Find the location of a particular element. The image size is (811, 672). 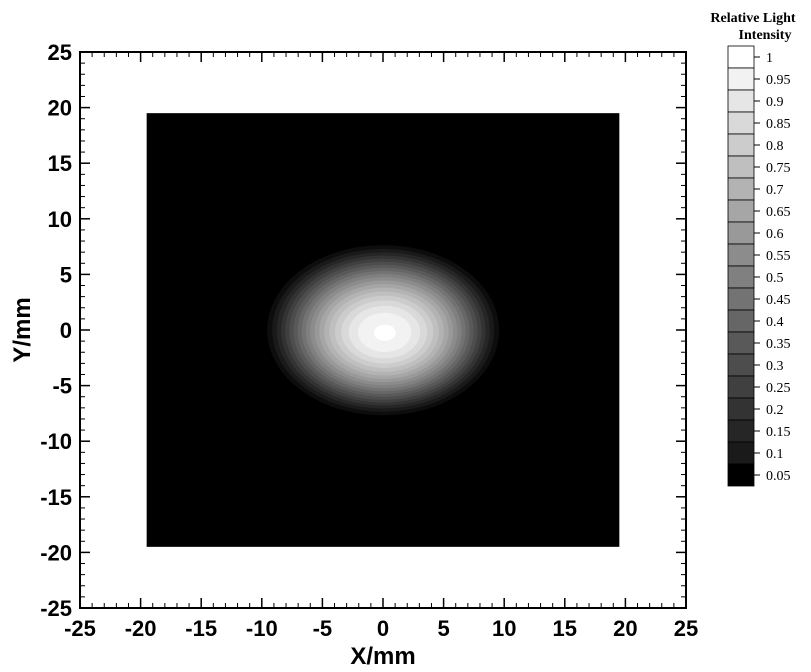

colorbar-label: 0.3 is located at coordinates (775, 366).